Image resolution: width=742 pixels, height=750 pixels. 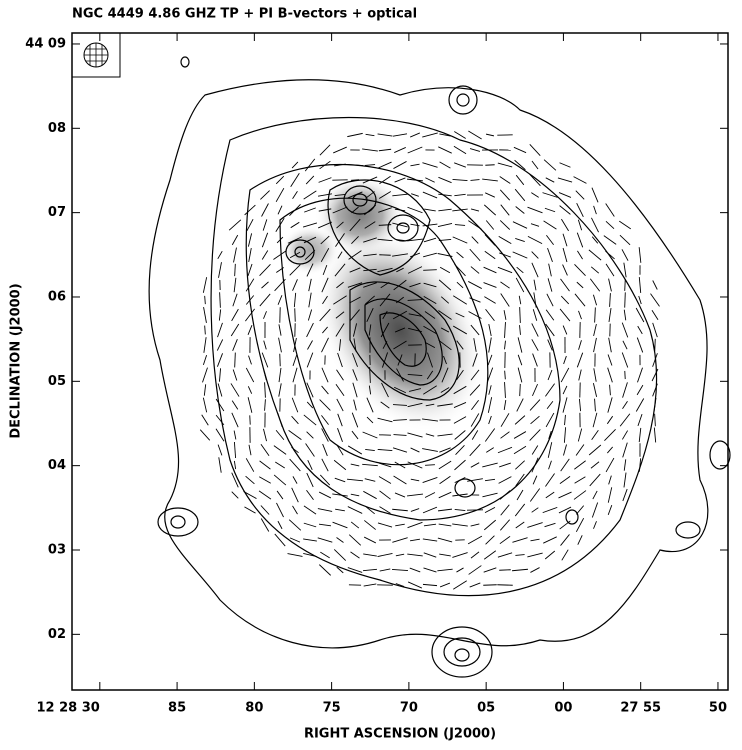 What do you see at coordinates (563, 708) in the screenshot?
I see `x-tick-label: 00` at bounding box center [563, 708].